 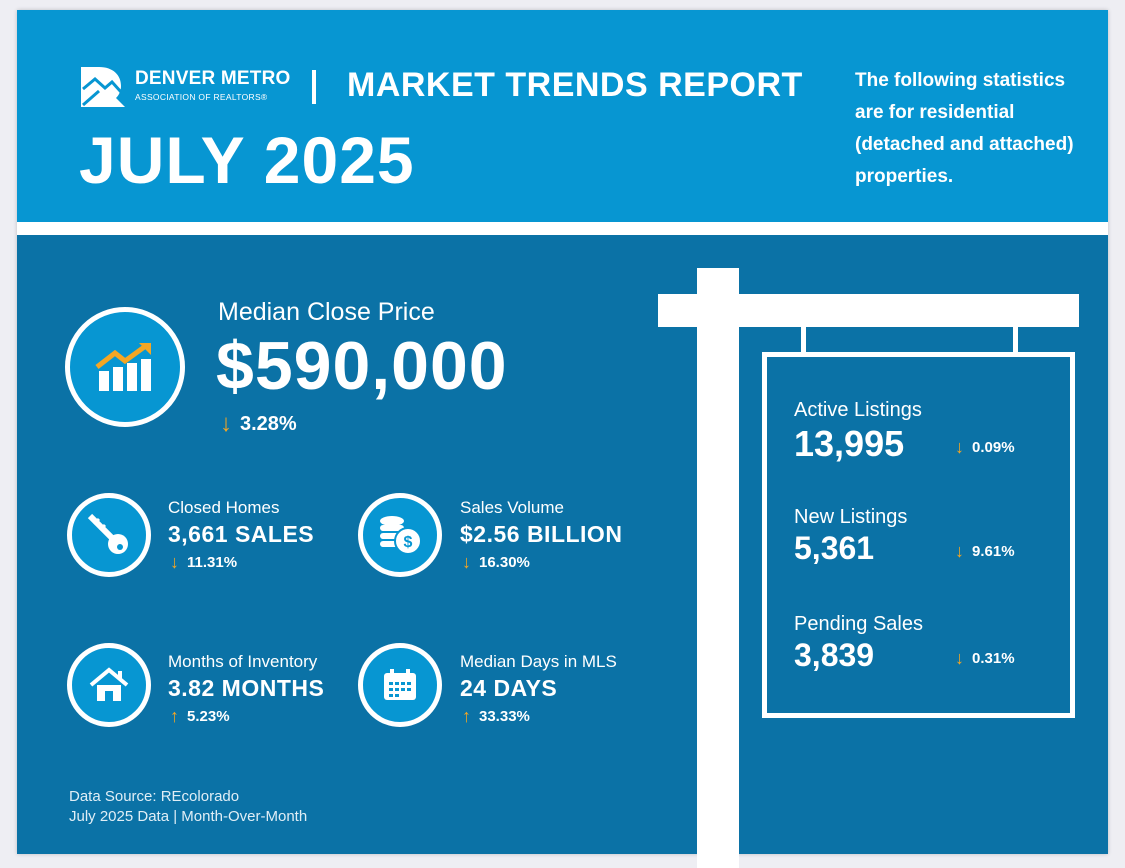 What do you see at coordinates (496, 716) in the screenshot?
I see `stat-change: ↑ 33.33%` at bounding box center [496, 716].